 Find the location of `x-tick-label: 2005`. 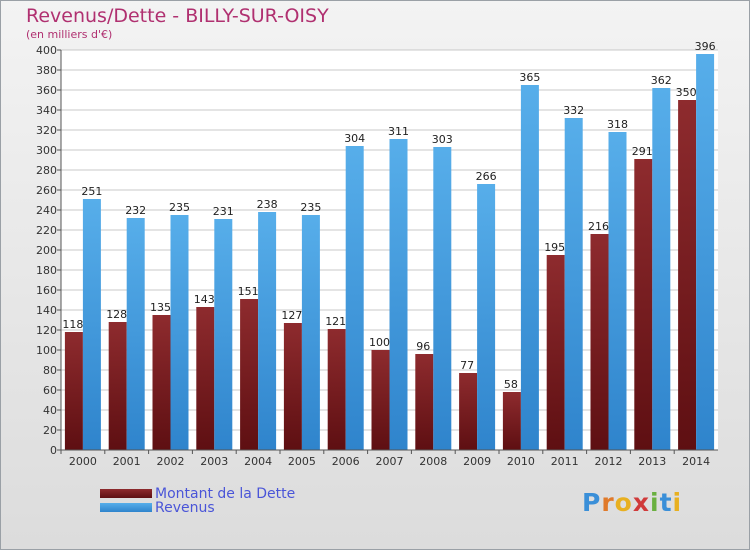

x-tick-label: 2005 is located at coordinates (302, 461).